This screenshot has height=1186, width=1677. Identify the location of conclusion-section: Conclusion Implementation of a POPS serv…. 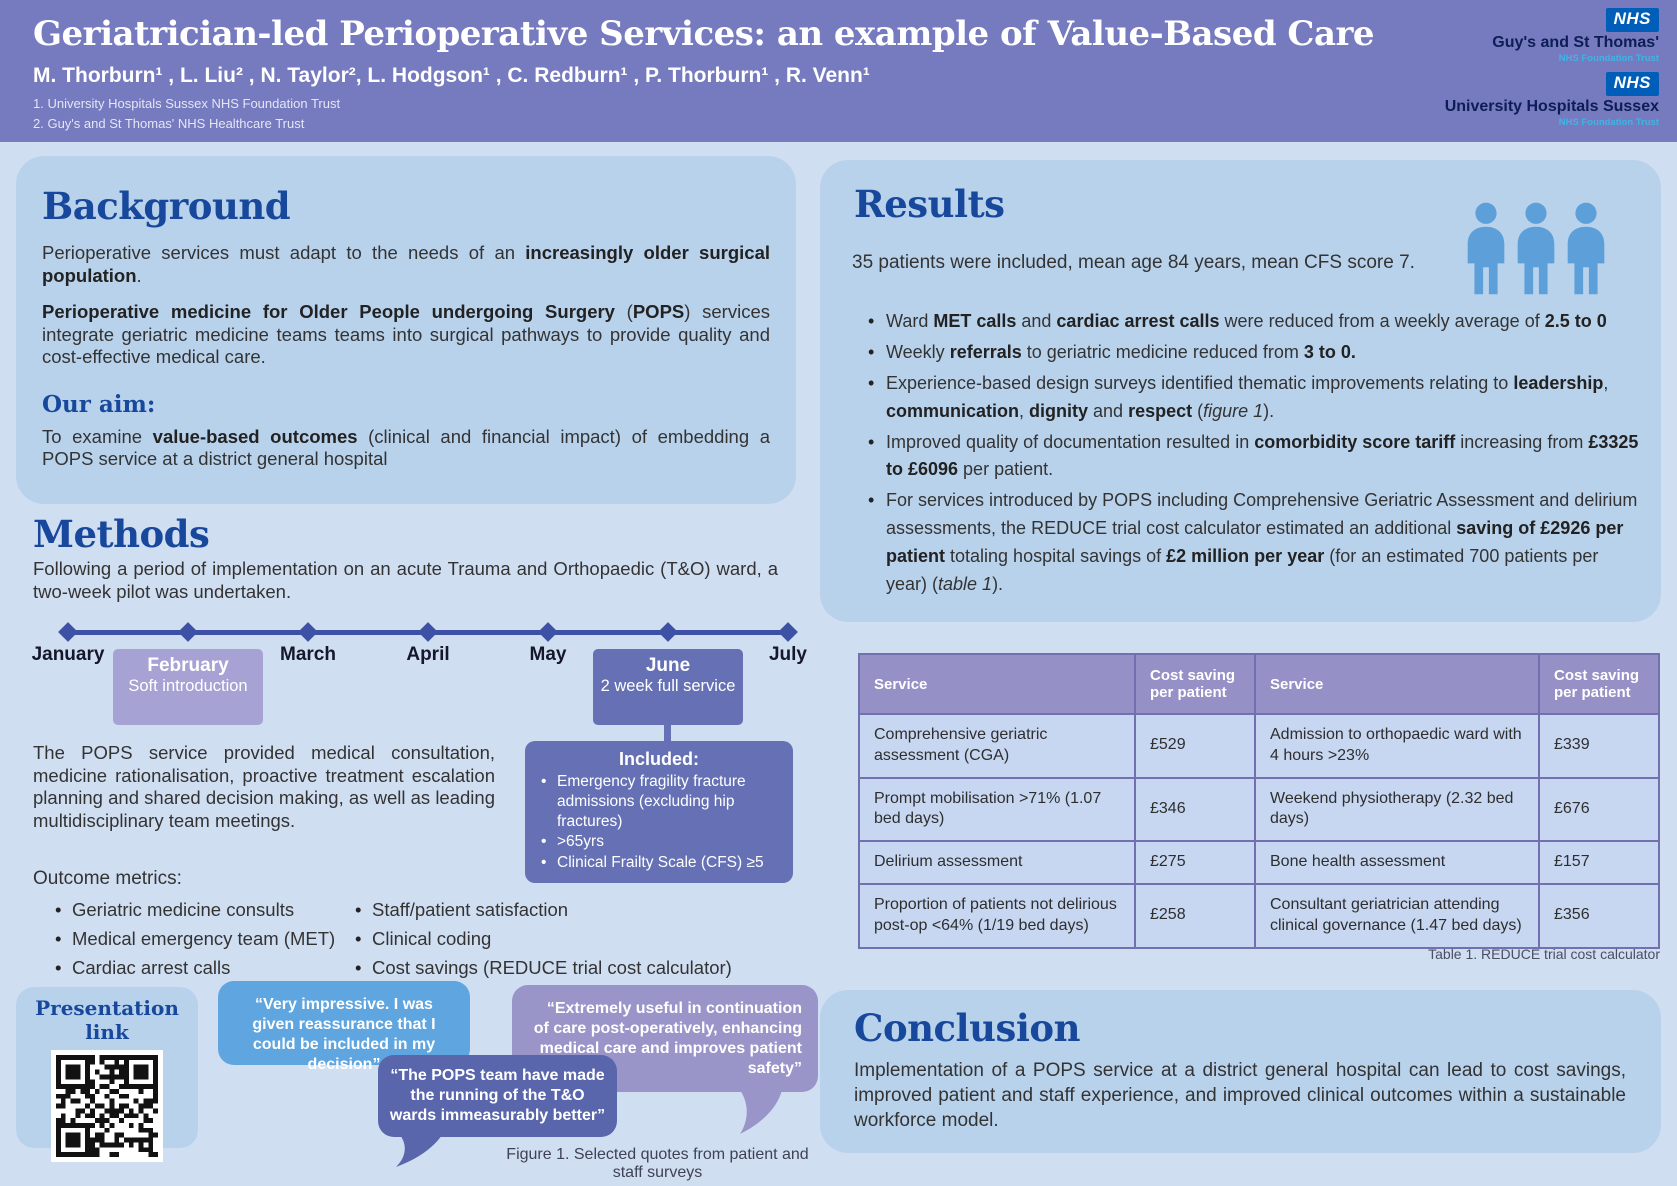
(1240, 1071).